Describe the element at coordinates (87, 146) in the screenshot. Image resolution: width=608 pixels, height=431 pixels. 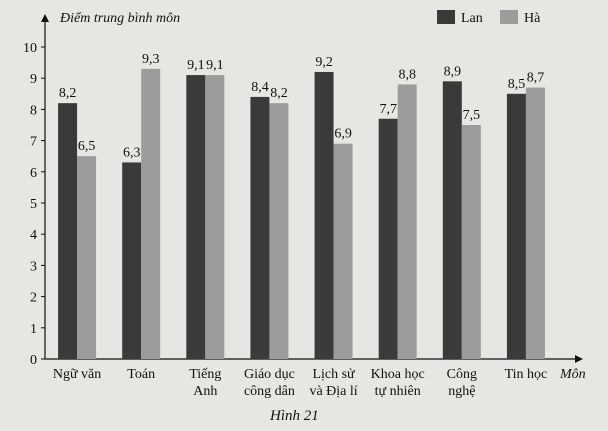
I see `data-label: 6,5` at that location.